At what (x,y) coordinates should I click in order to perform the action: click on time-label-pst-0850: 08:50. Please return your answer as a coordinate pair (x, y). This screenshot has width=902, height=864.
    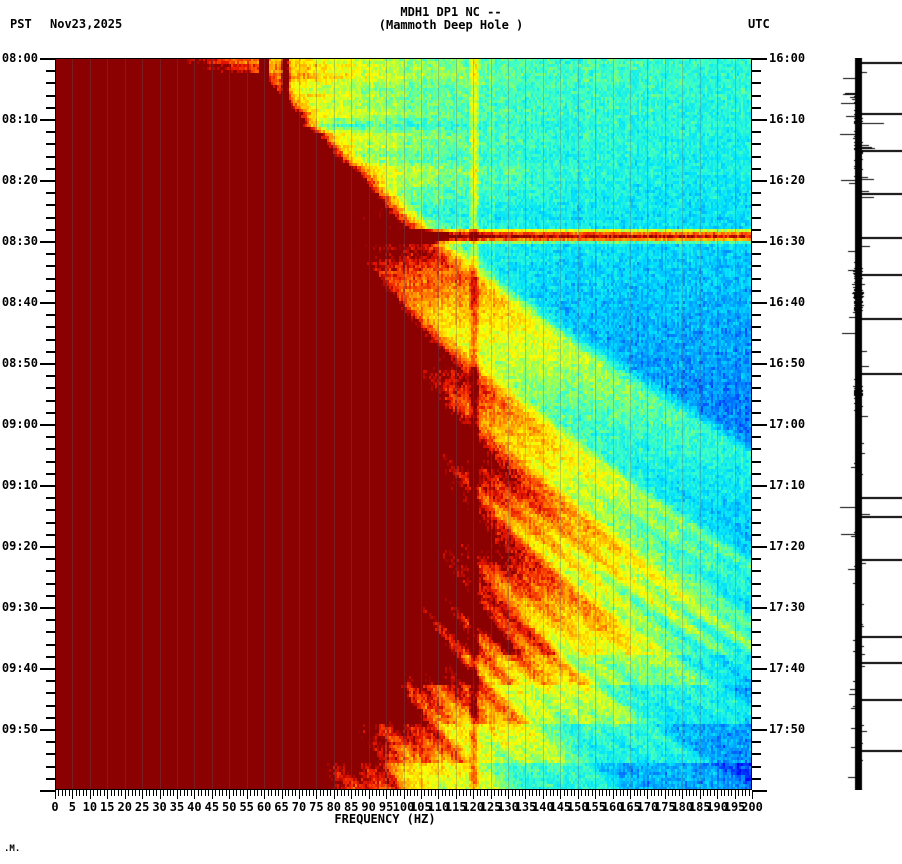
    Looking at the image, I should click on (19, 363).